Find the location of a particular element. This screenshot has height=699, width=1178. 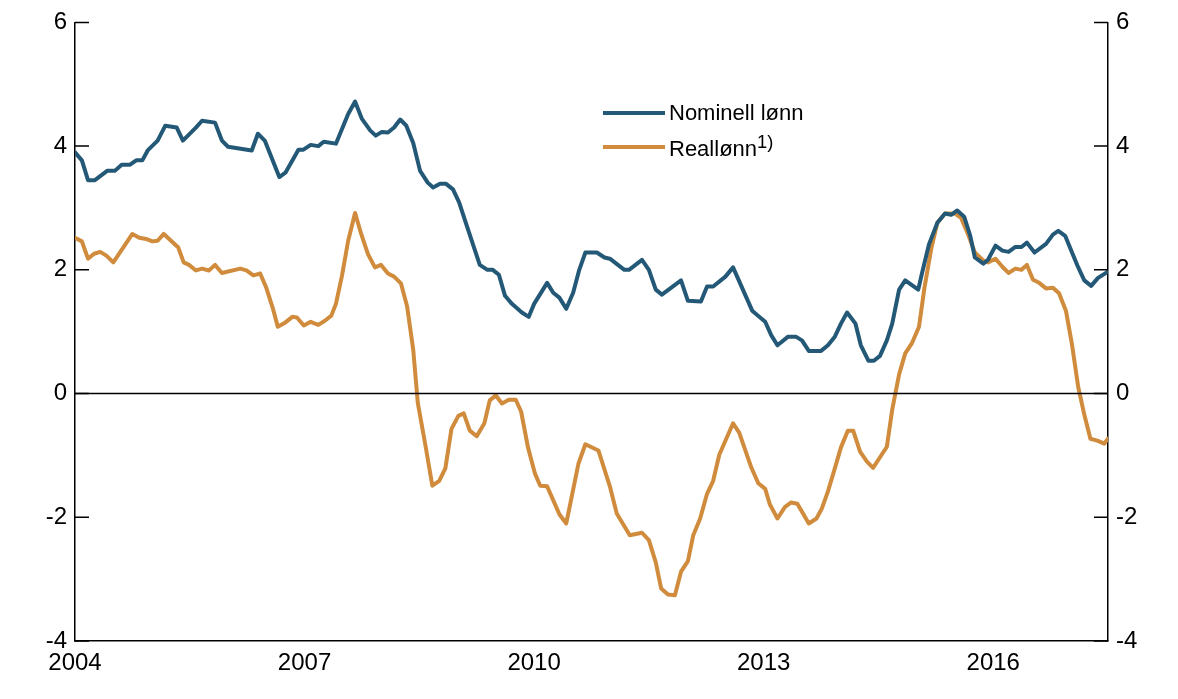

y-tick-label: 2 is located at coordinates (60, 268).